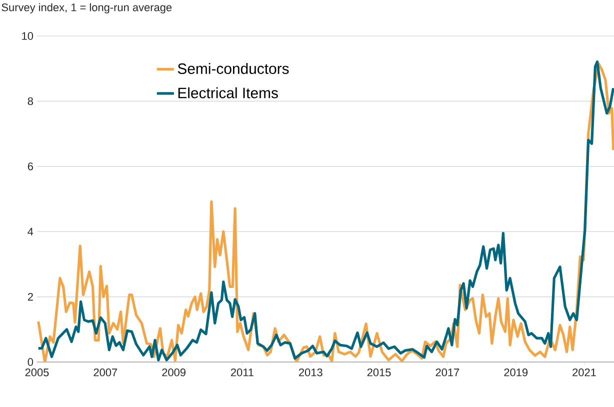 The height and width of the screenshot is (407, 614). I want to click on y-tick-label: 6, so click(30, 166).